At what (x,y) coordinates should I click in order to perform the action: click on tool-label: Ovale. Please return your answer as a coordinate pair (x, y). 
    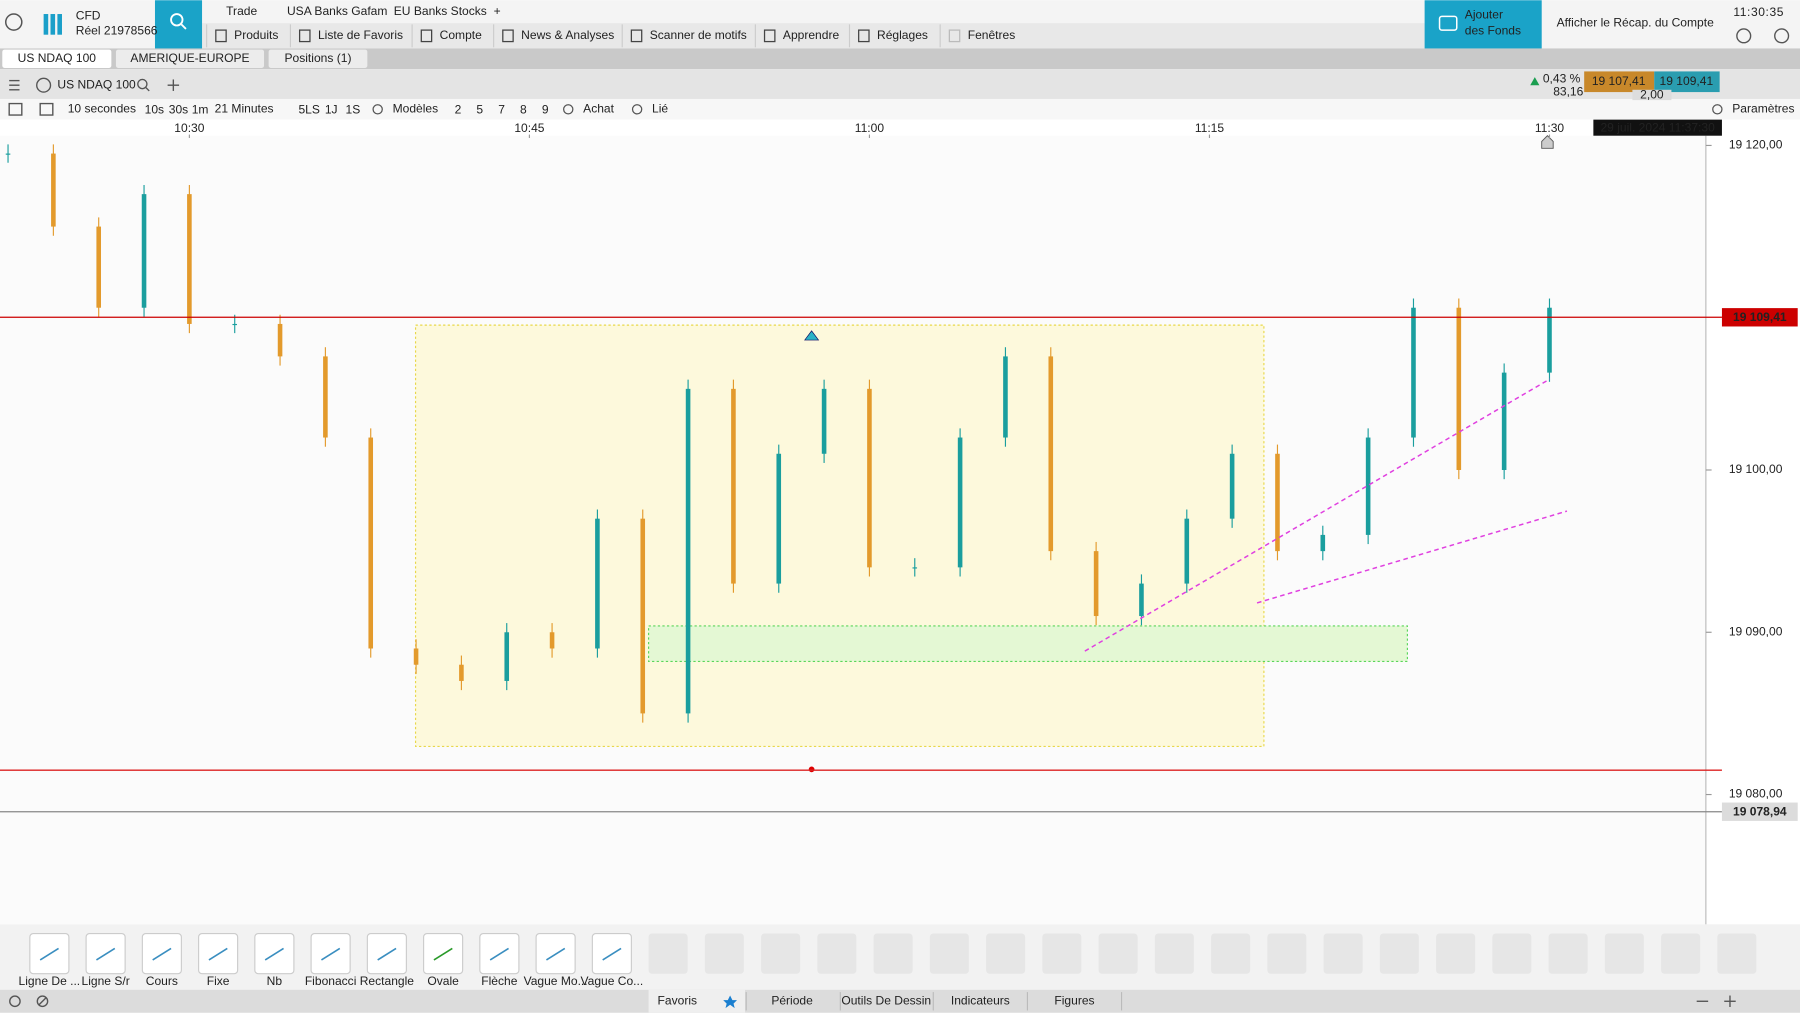
    Looking at the image, I should click on (443, 981).